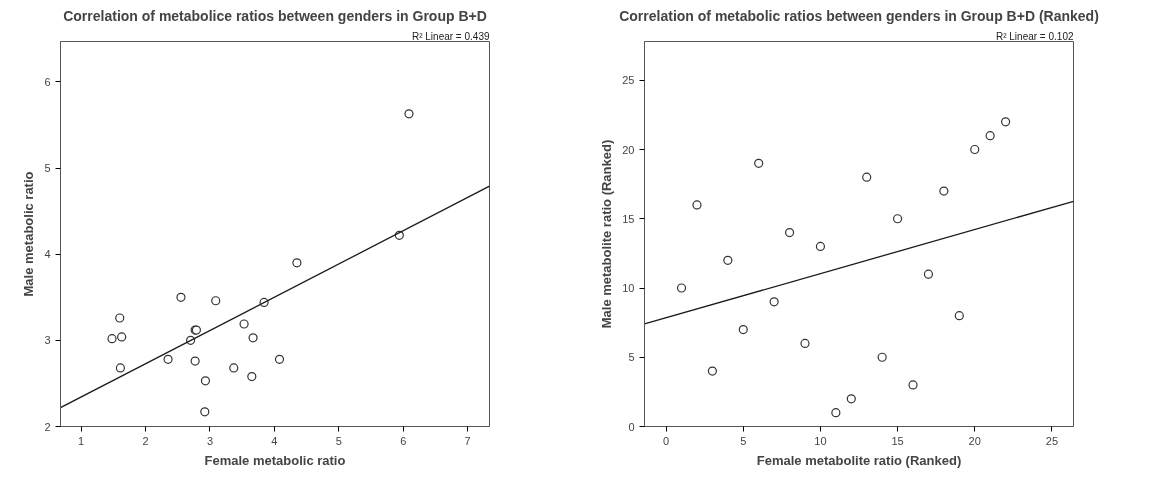 The image size is (1168, 477). I want to click on x-tick-label: 10, so click(820, 440).